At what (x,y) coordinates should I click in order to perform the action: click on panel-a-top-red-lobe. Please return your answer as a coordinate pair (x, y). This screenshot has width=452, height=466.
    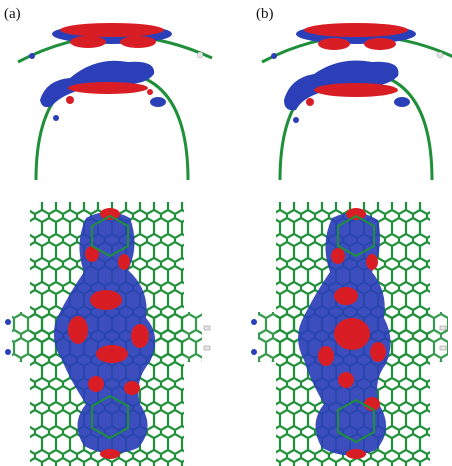
    Looking at the image, I should click on (112, 30).